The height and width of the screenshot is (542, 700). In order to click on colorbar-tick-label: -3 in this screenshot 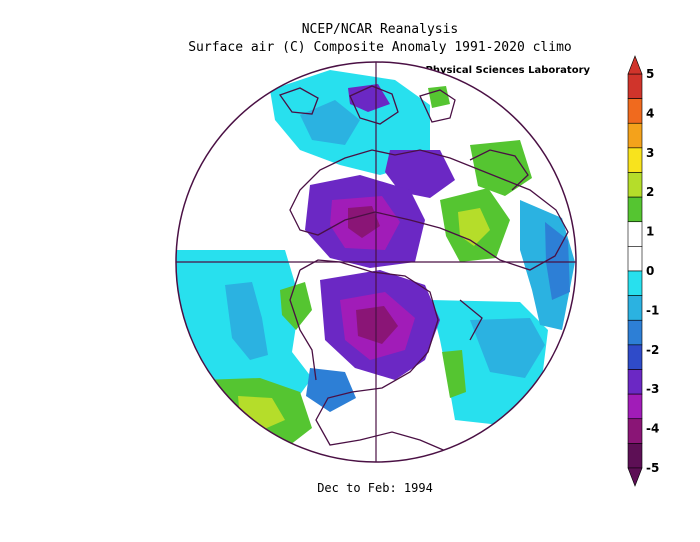, I will do `click(652, 389)`.